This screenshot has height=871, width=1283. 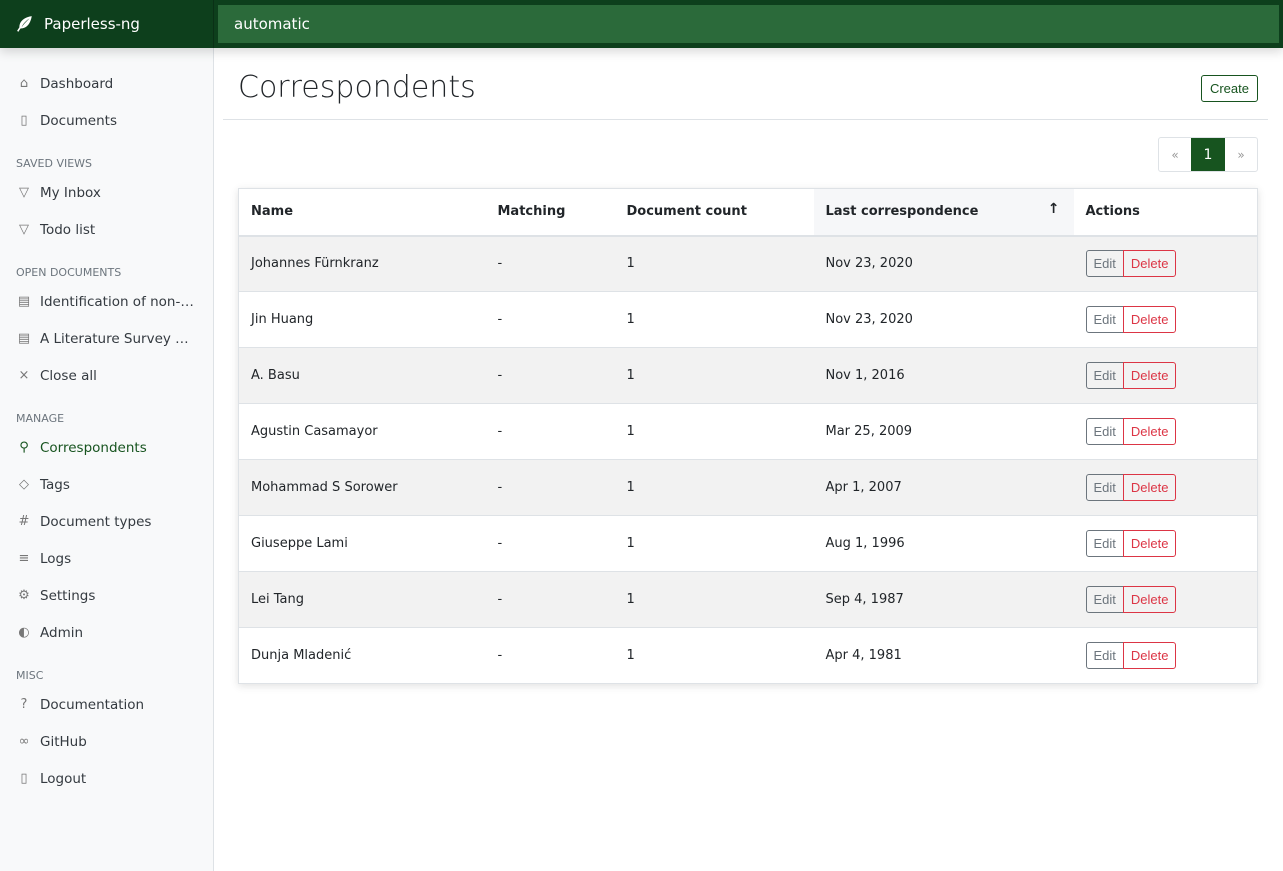 What do you see at coordinates (550, 212) in the screenshot?
I see `column-header-matching: Matching` at bounding box center [550, 212].